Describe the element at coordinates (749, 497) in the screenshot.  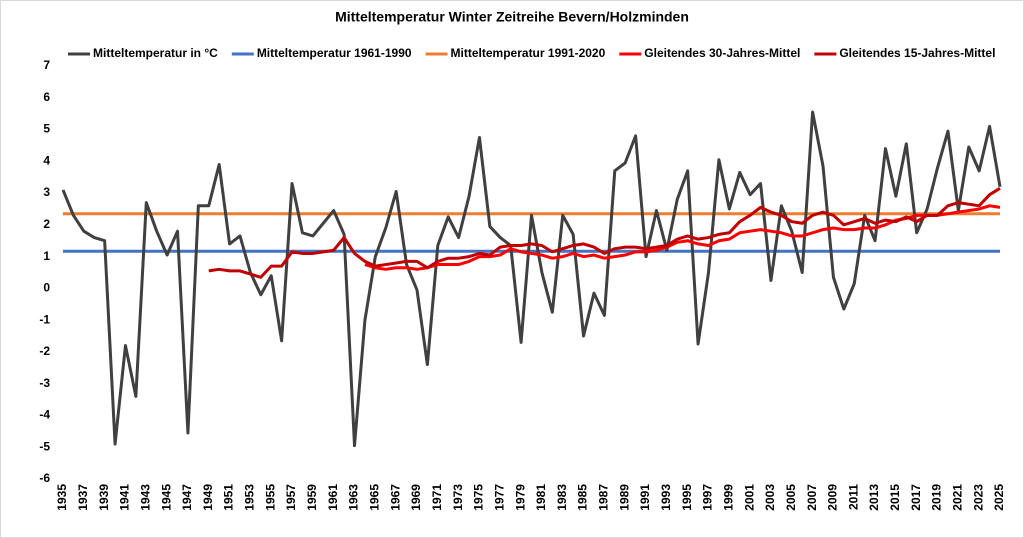
I see `x-tick-label: 2001` at that location.